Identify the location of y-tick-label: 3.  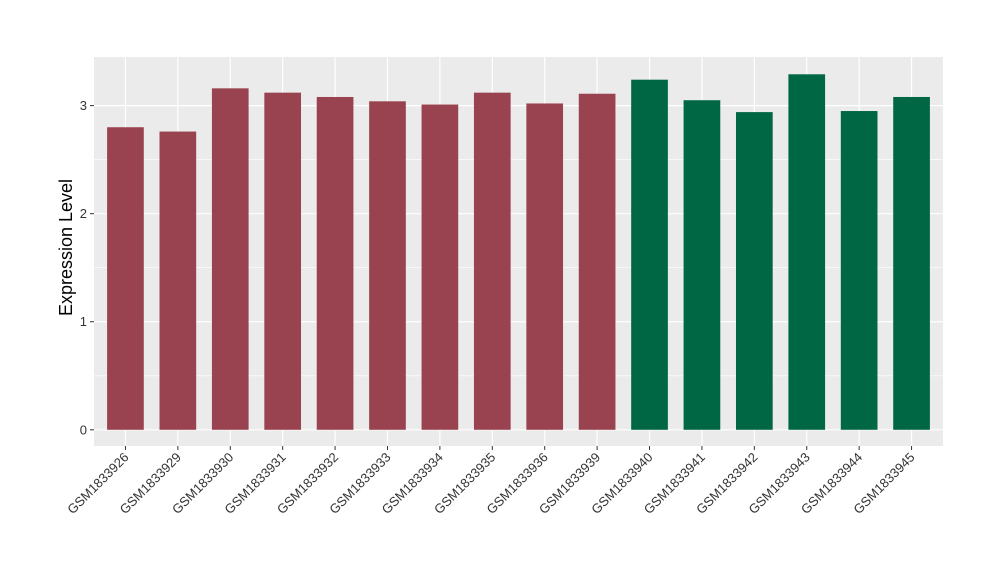
(83, 105).